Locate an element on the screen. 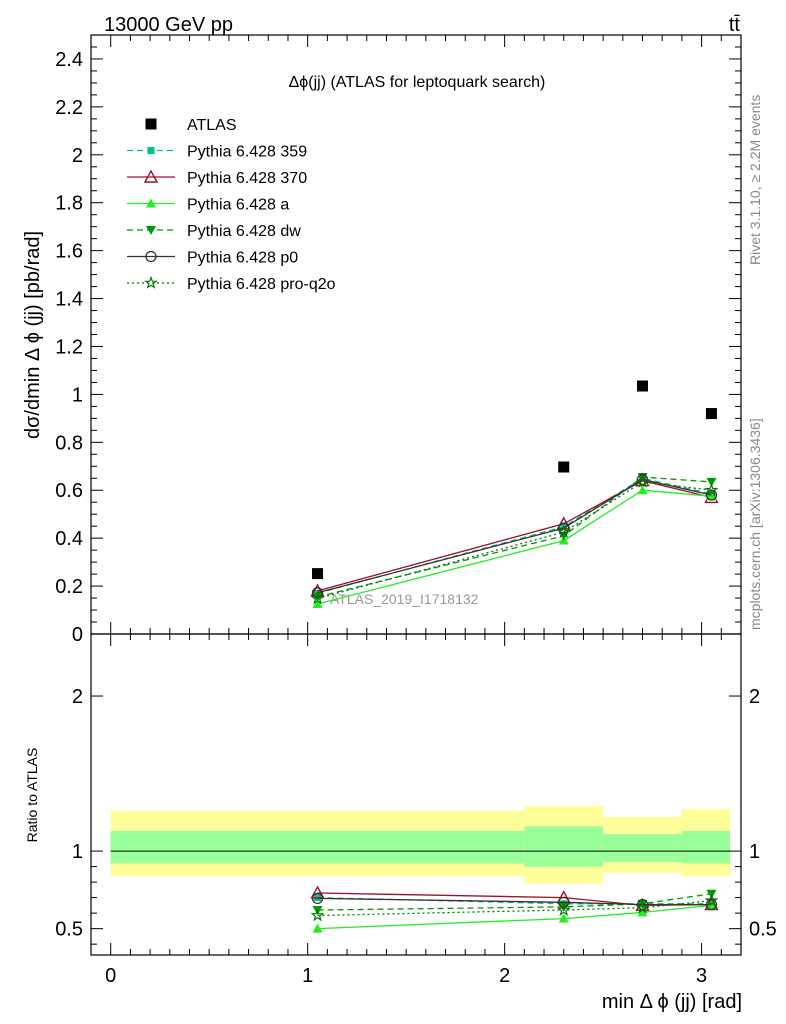 The height and width of the screenshot is (1024, 786). ratio-xtick-label: 1 is located at coordinates (307, 976).